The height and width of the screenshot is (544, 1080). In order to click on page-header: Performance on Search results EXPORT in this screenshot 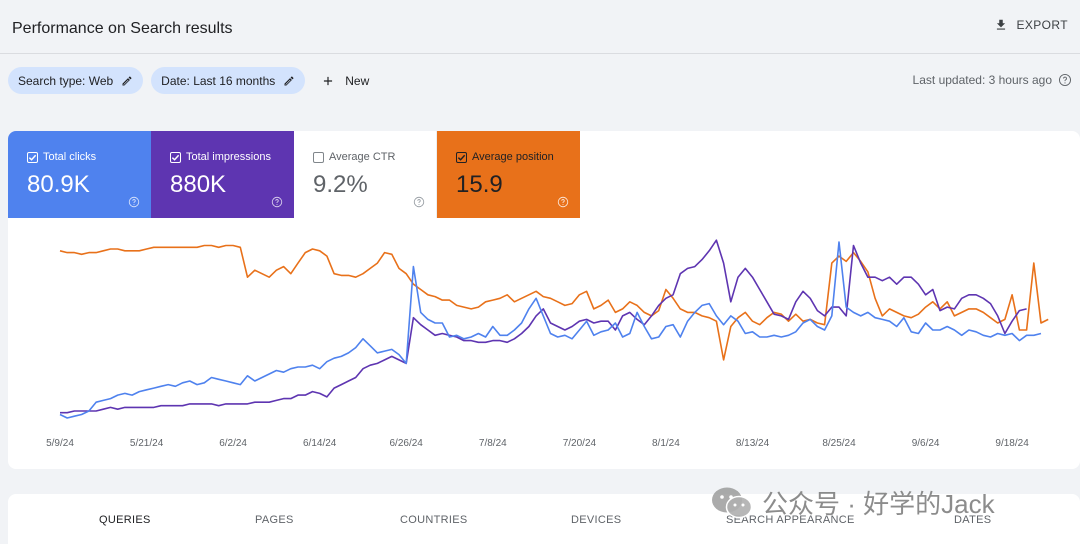, I will do `click(540, 27)`.